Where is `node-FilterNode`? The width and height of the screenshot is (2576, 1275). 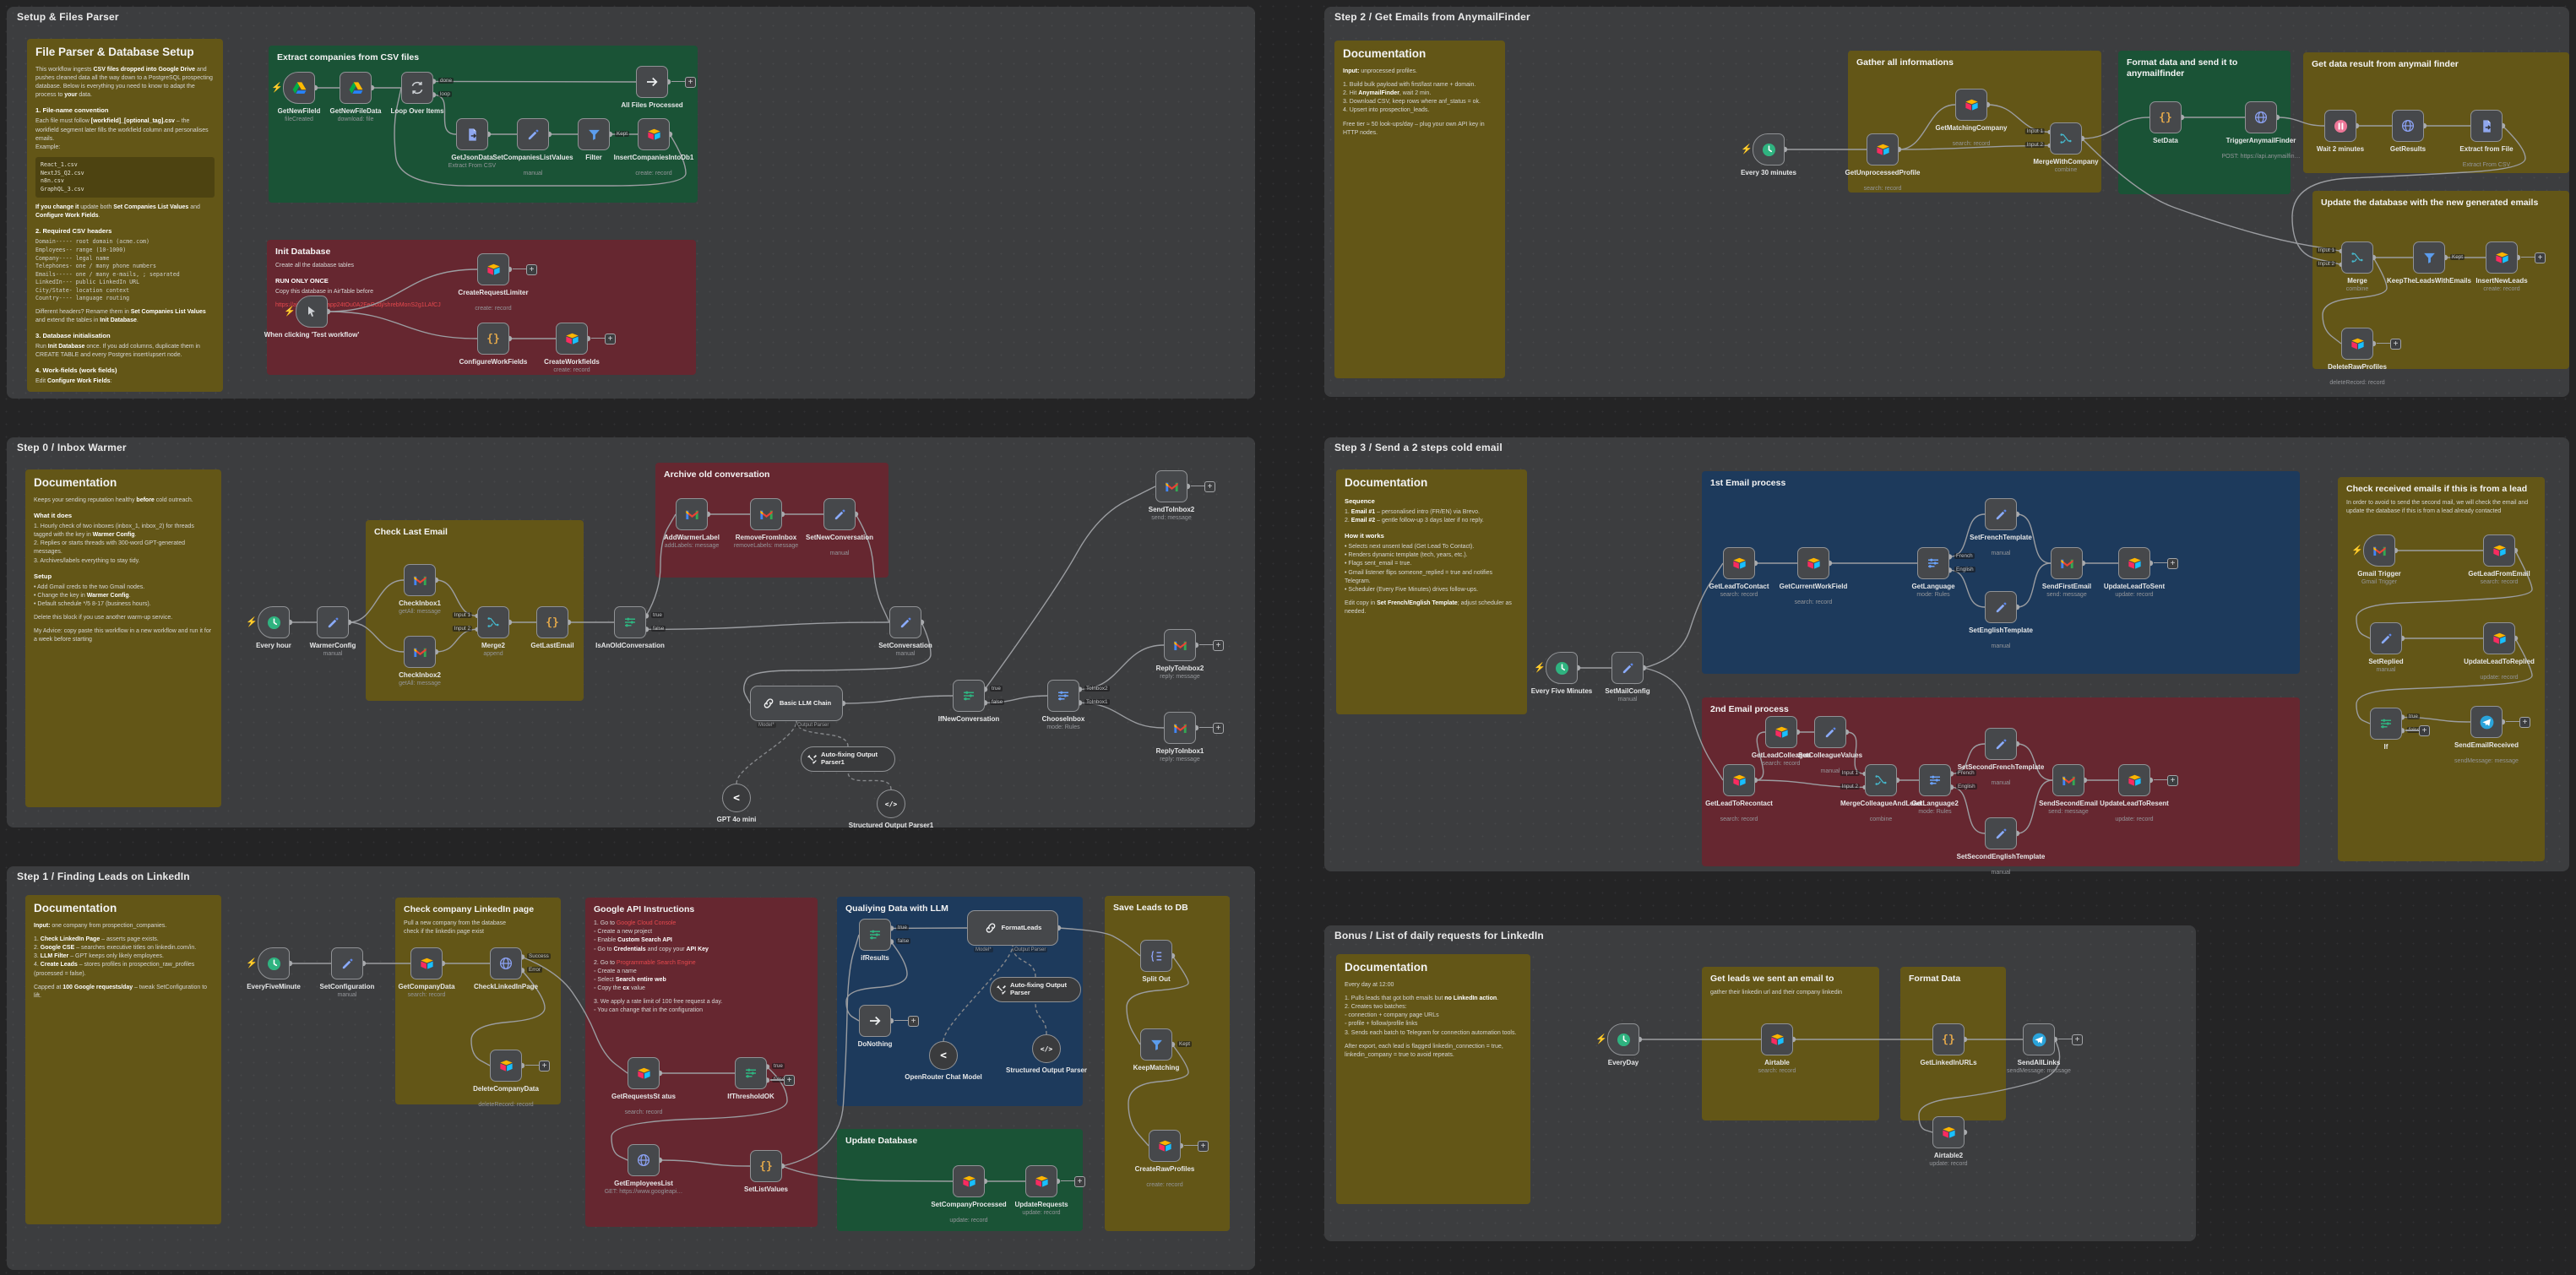
node-FilterNode is located at coordinates (594, 134).